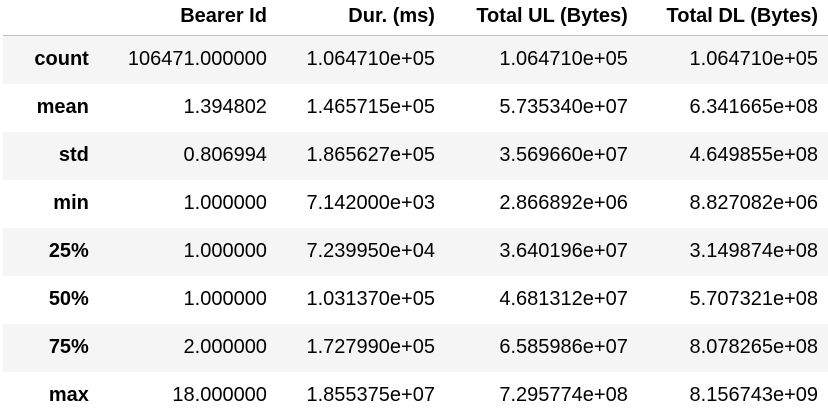  Describe the element at coordinates (360, 18) in the screenshot. I see `column-header-duration: Dur. (ms)` at that location.